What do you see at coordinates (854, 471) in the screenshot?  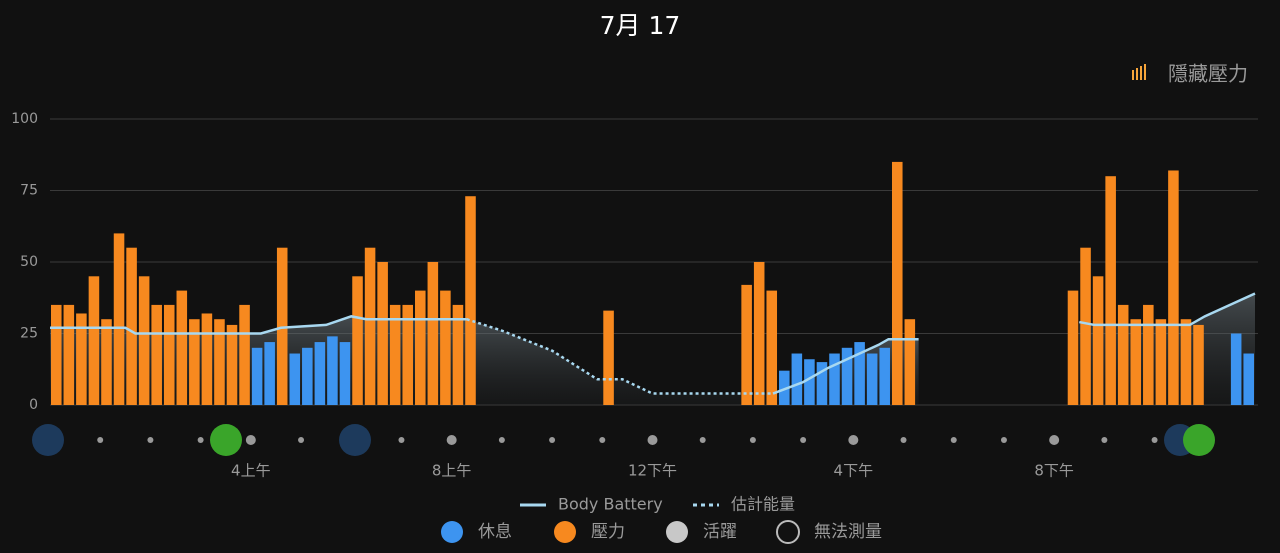 I see `x-tick-label: 4下午` at bounding box center [854, 471].